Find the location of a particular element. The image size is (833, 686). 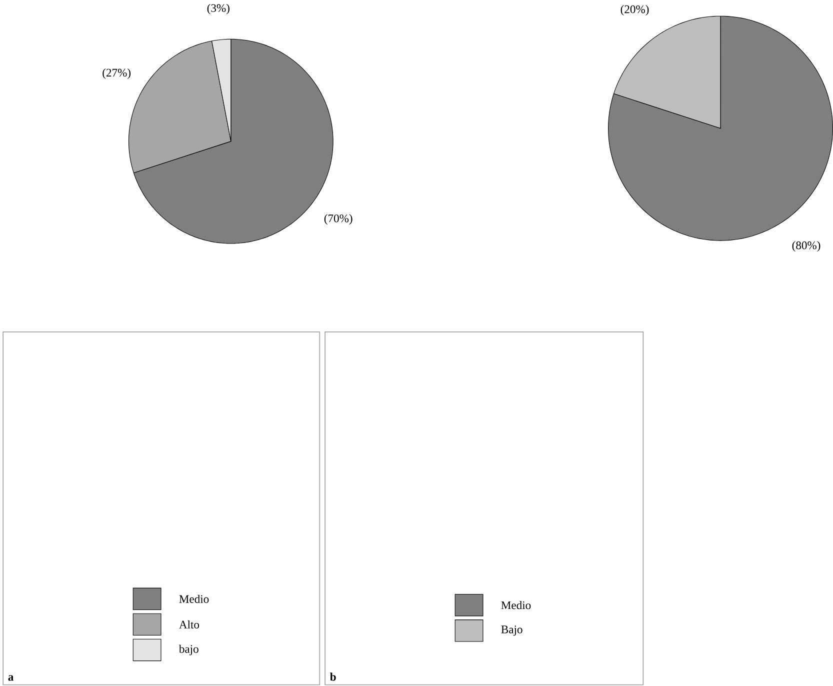

legend-label: Bajo is located at coordinates (511, 631).